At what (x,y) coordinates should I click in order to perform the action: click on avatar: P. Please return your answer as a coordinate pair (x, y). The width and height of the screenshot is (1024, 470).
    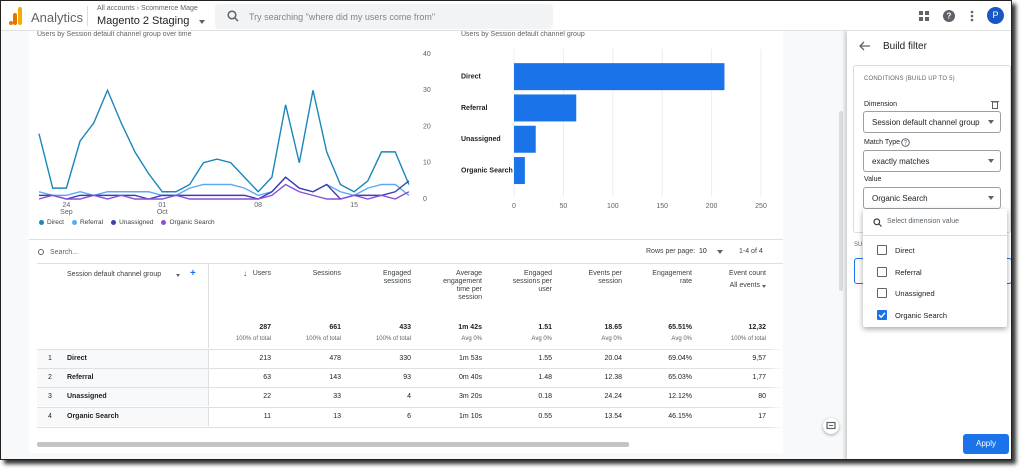
    Looking at the image, I should click on (995, 15).